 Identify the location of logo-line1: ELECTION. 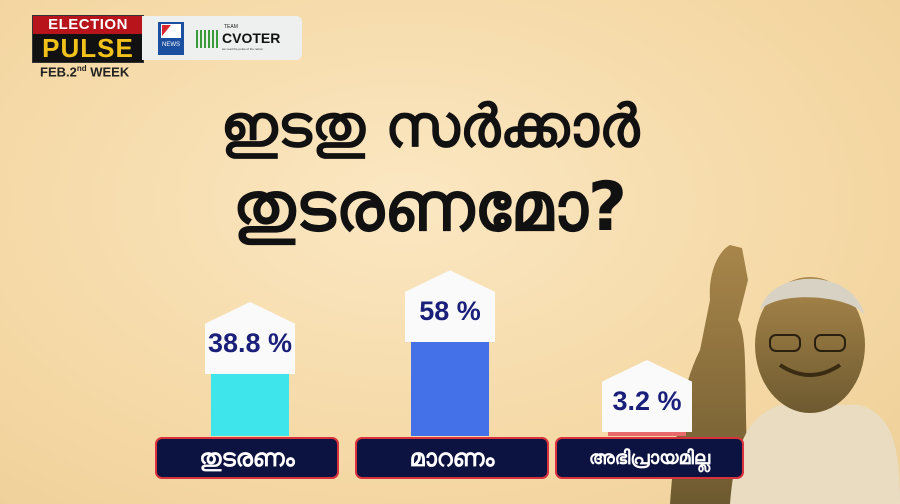
(88, 25).